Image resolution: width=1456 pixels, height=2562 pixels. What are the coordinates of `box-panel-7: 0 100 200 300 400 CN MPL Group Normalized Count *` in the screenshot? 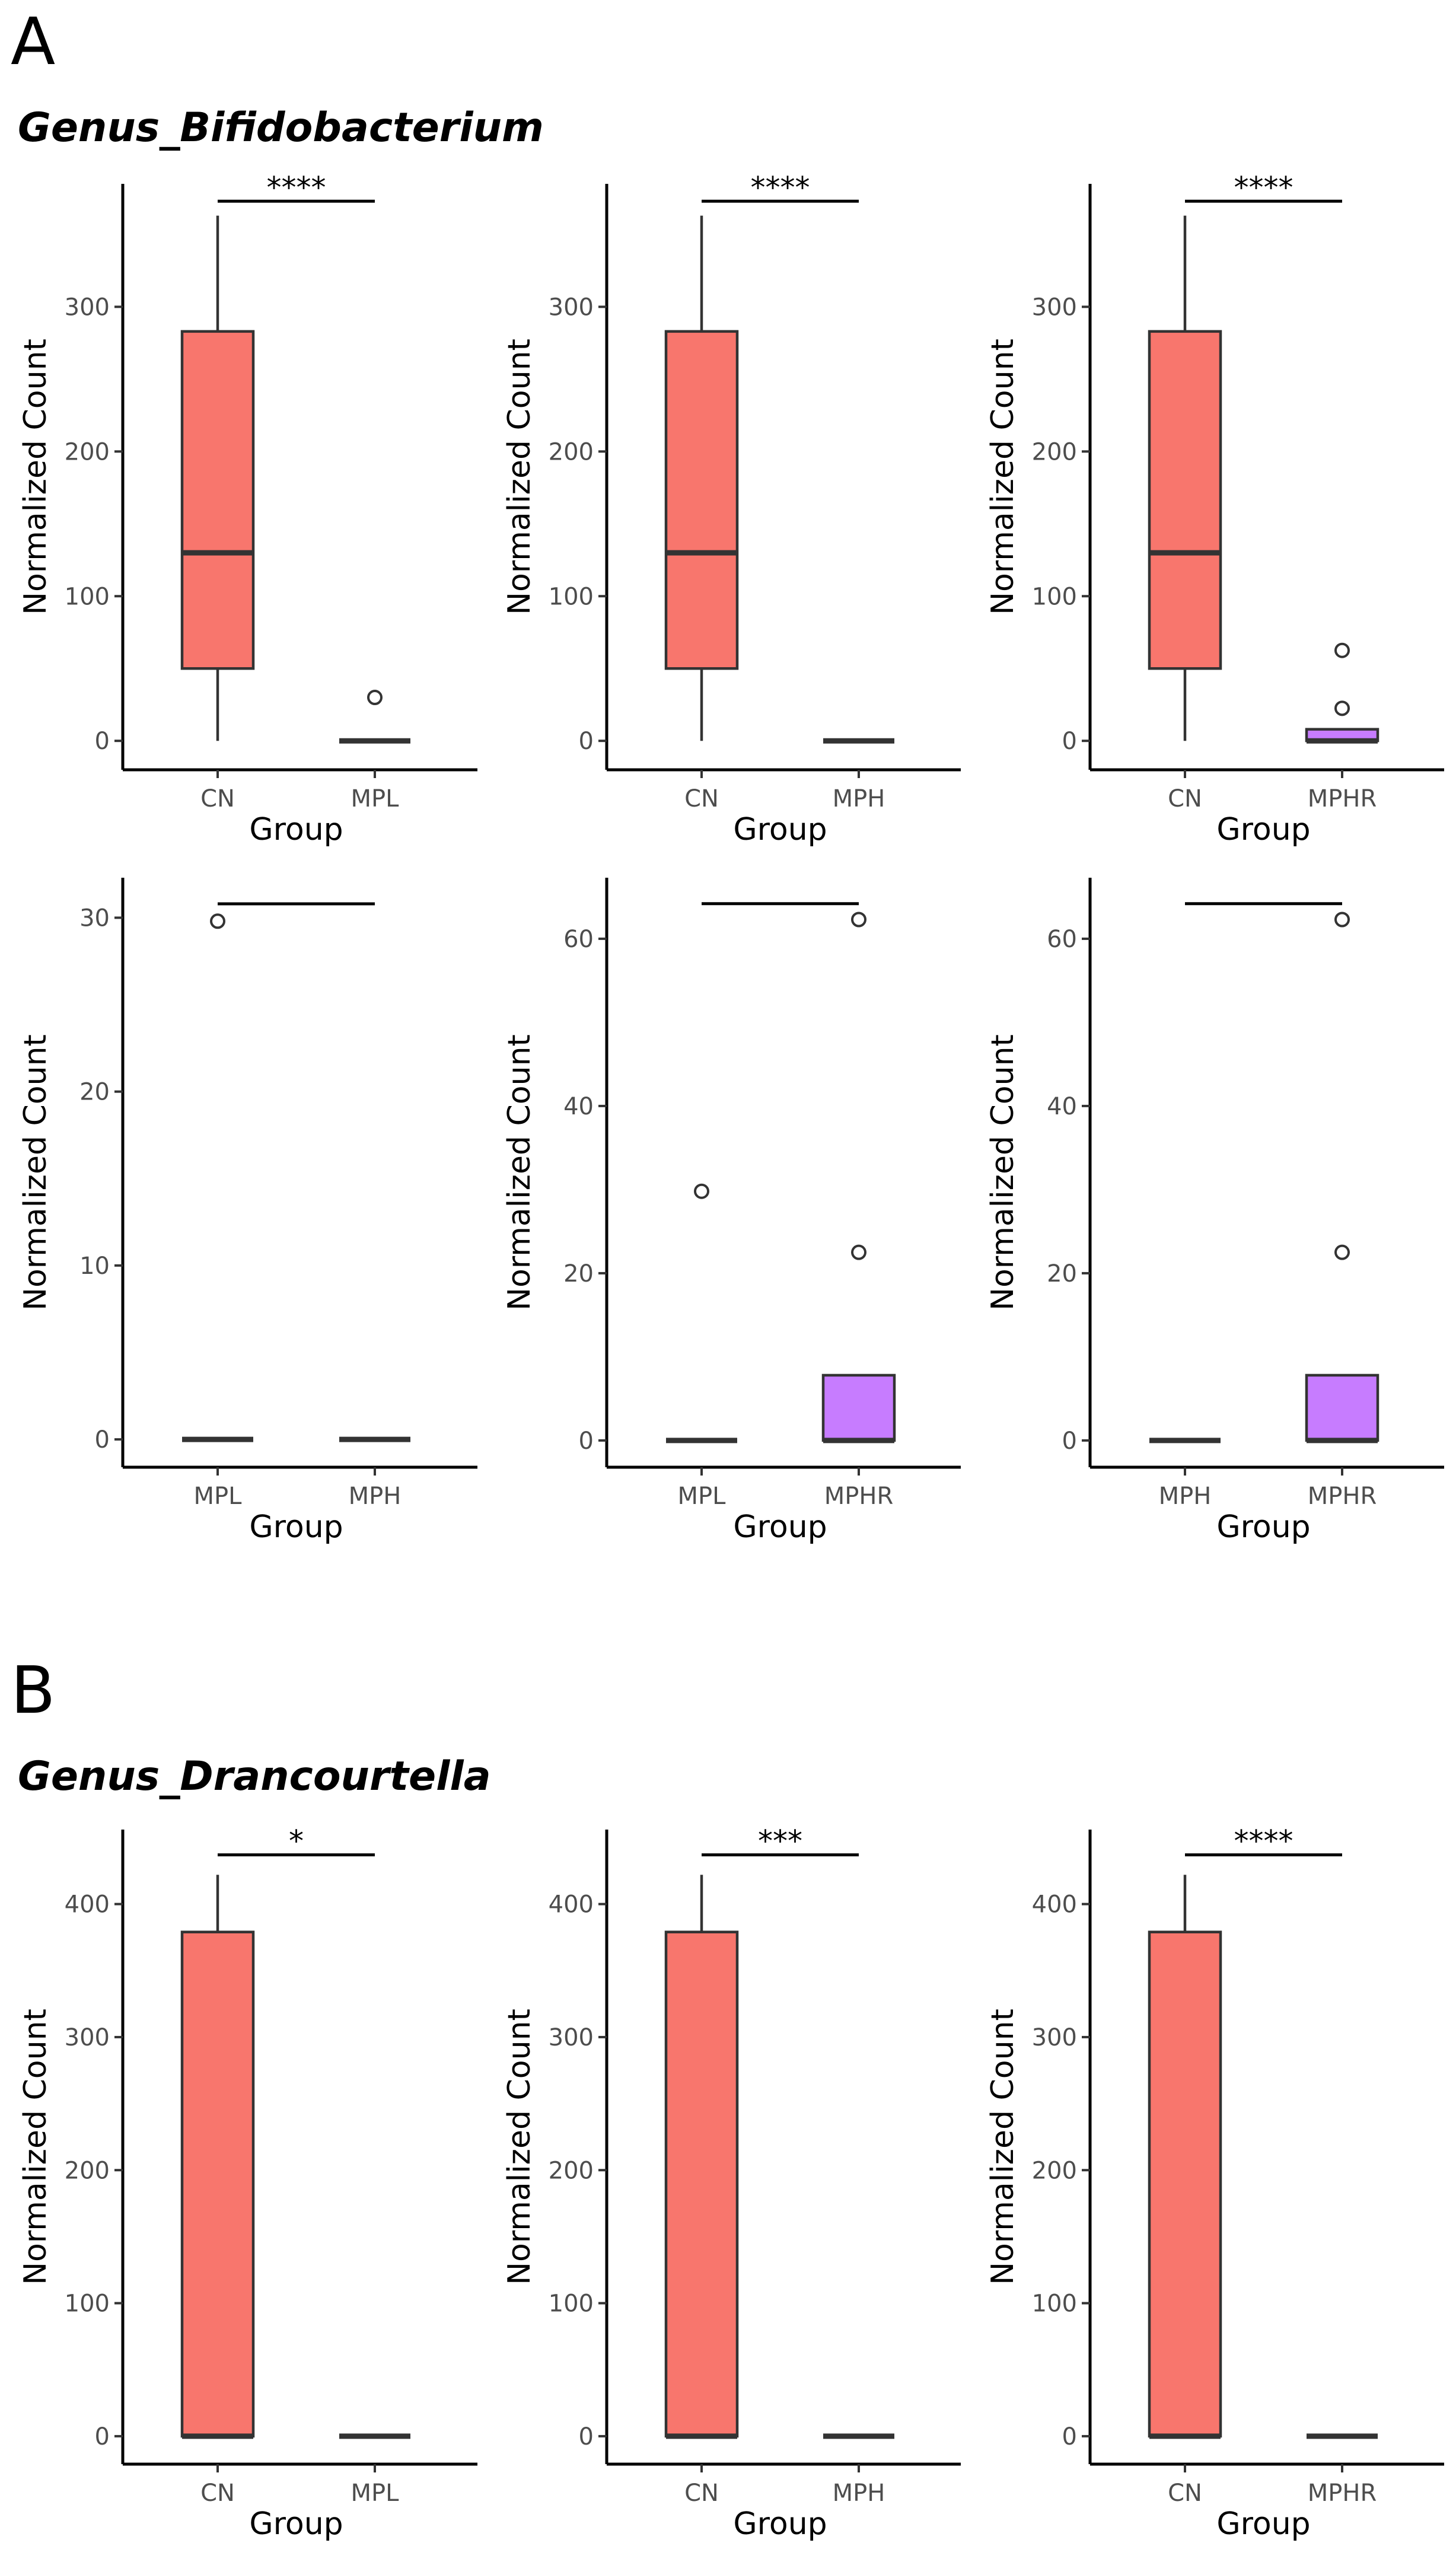 It's located at (247, 2183).